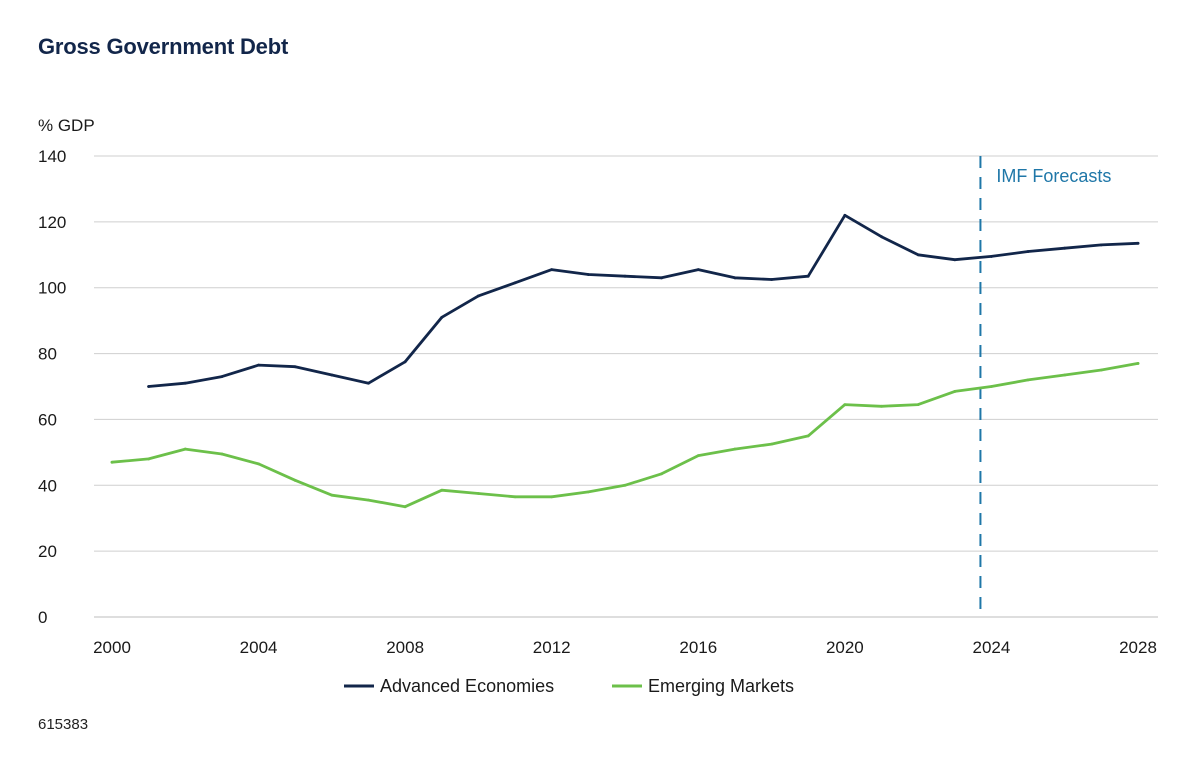  Describe the element at coordinates (955, 260) in the screenshot. I see `data-point-advanced-economies-2023` at that location.